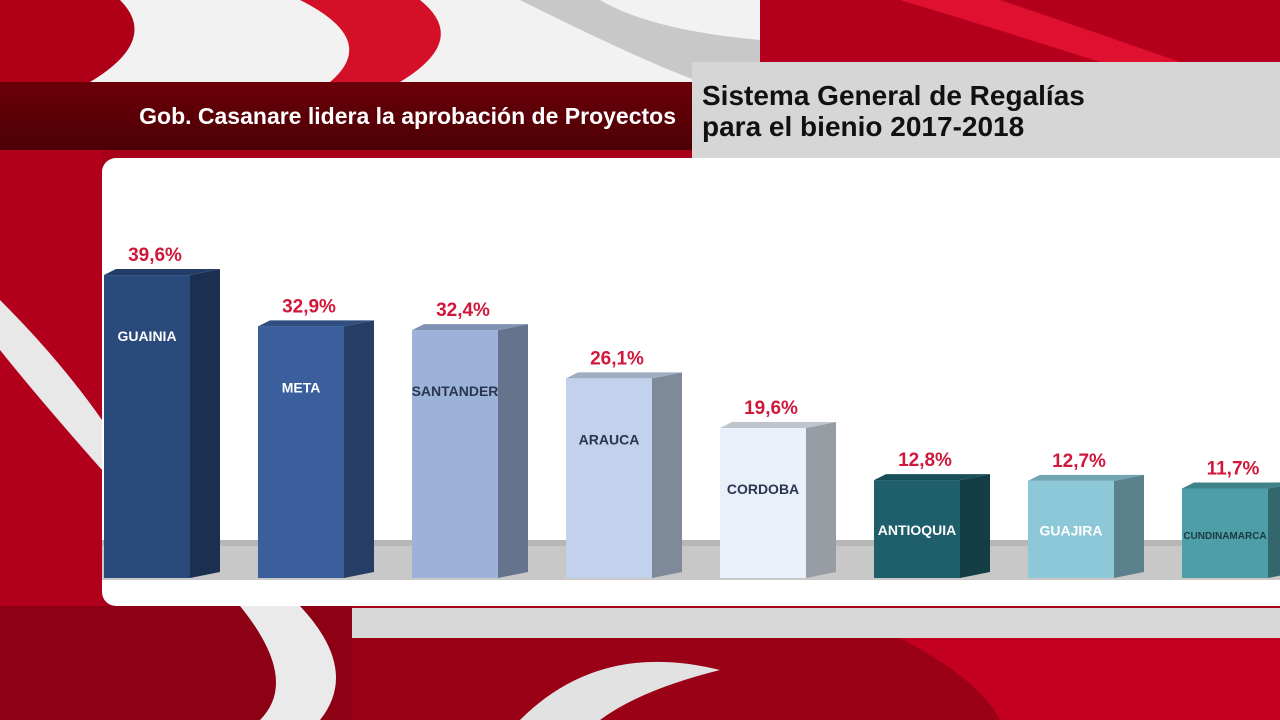 The height and width of the screenshot is (720, 1280). I want to click on category-label: ANTIOQUIA, so click(917, 530).